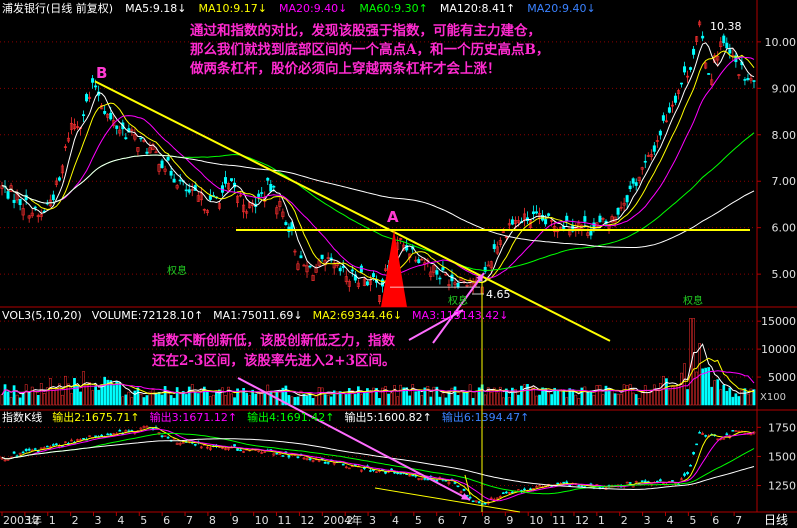  I want to click on stock-side-arrow, so click(436, 325).